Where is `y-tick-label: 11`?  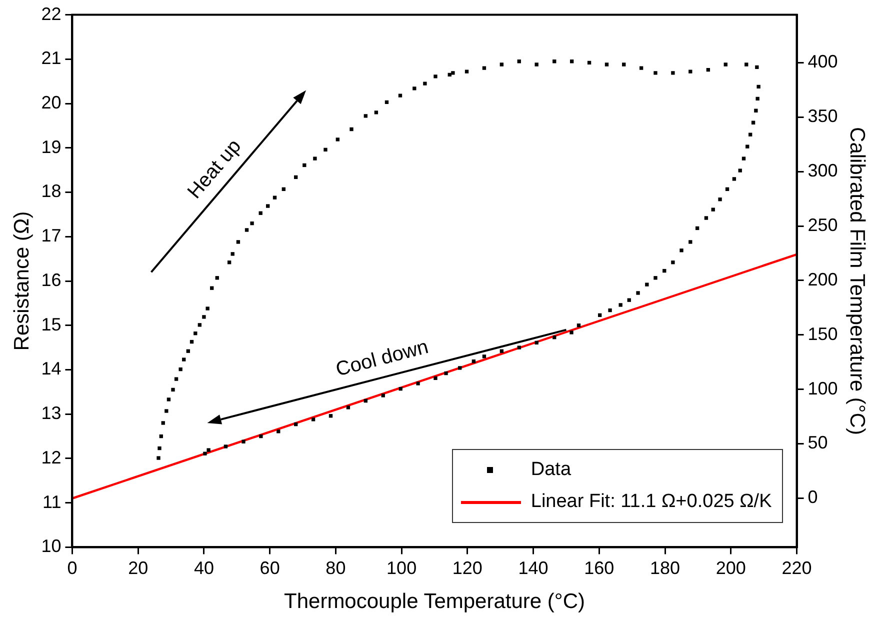
y-tick-label: 11 is located at coordinates (52, 502).